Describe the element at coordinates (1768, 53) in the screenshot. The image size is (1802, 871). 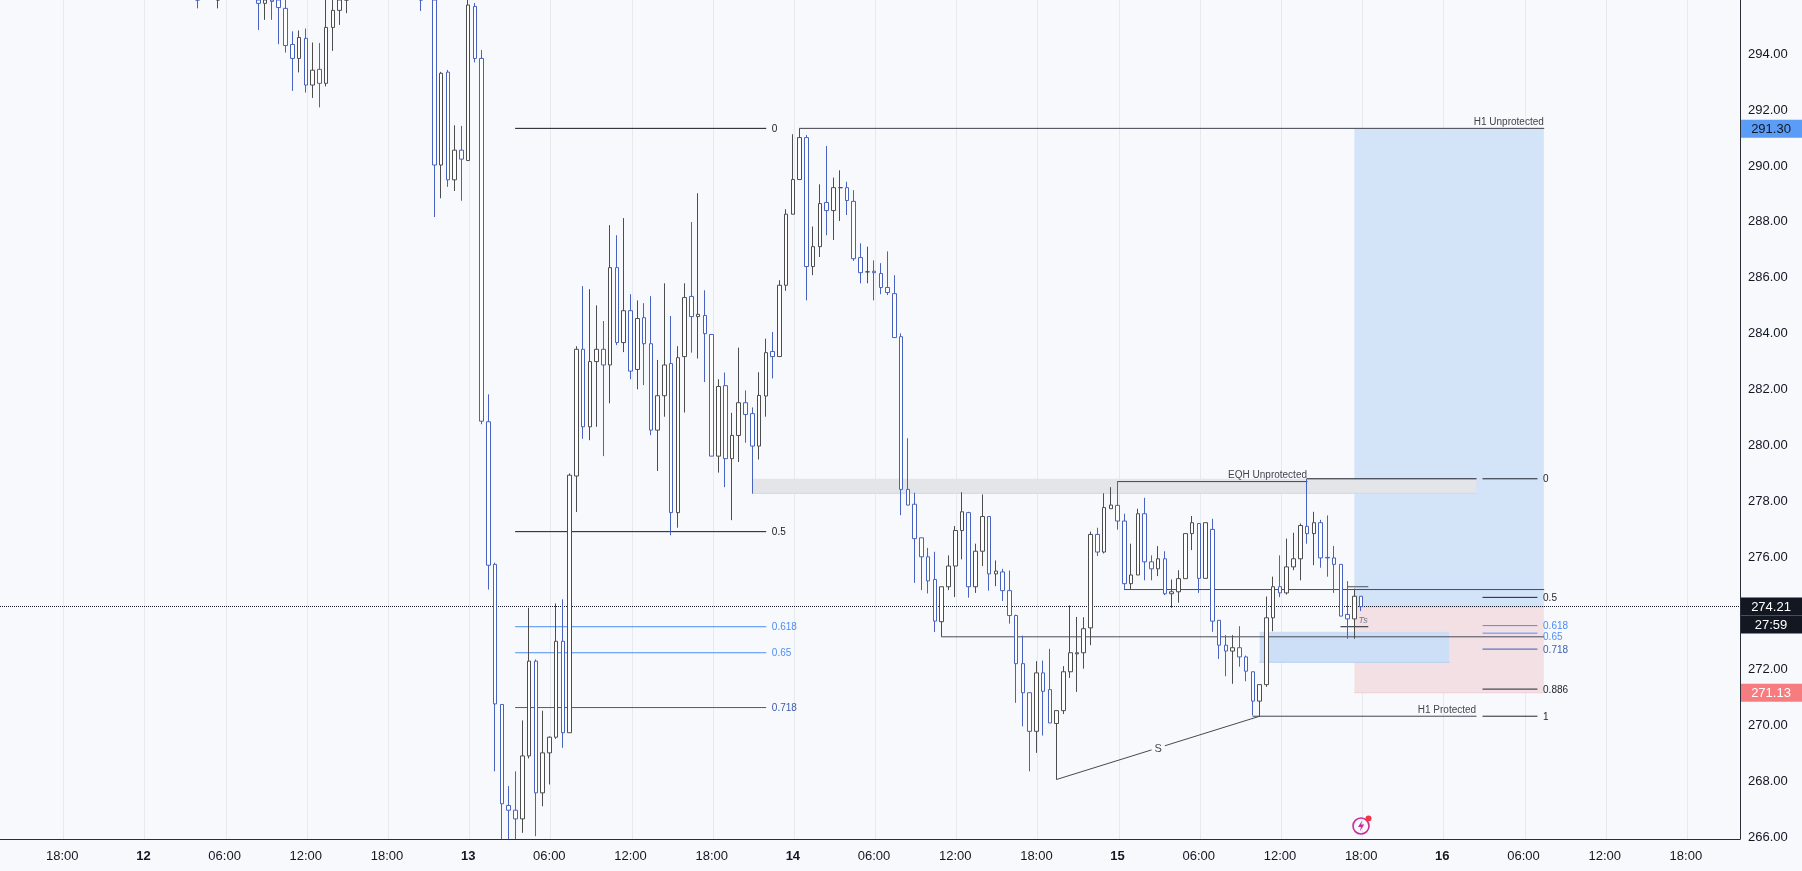
I see `y-tick-label: 294.00` at that location.